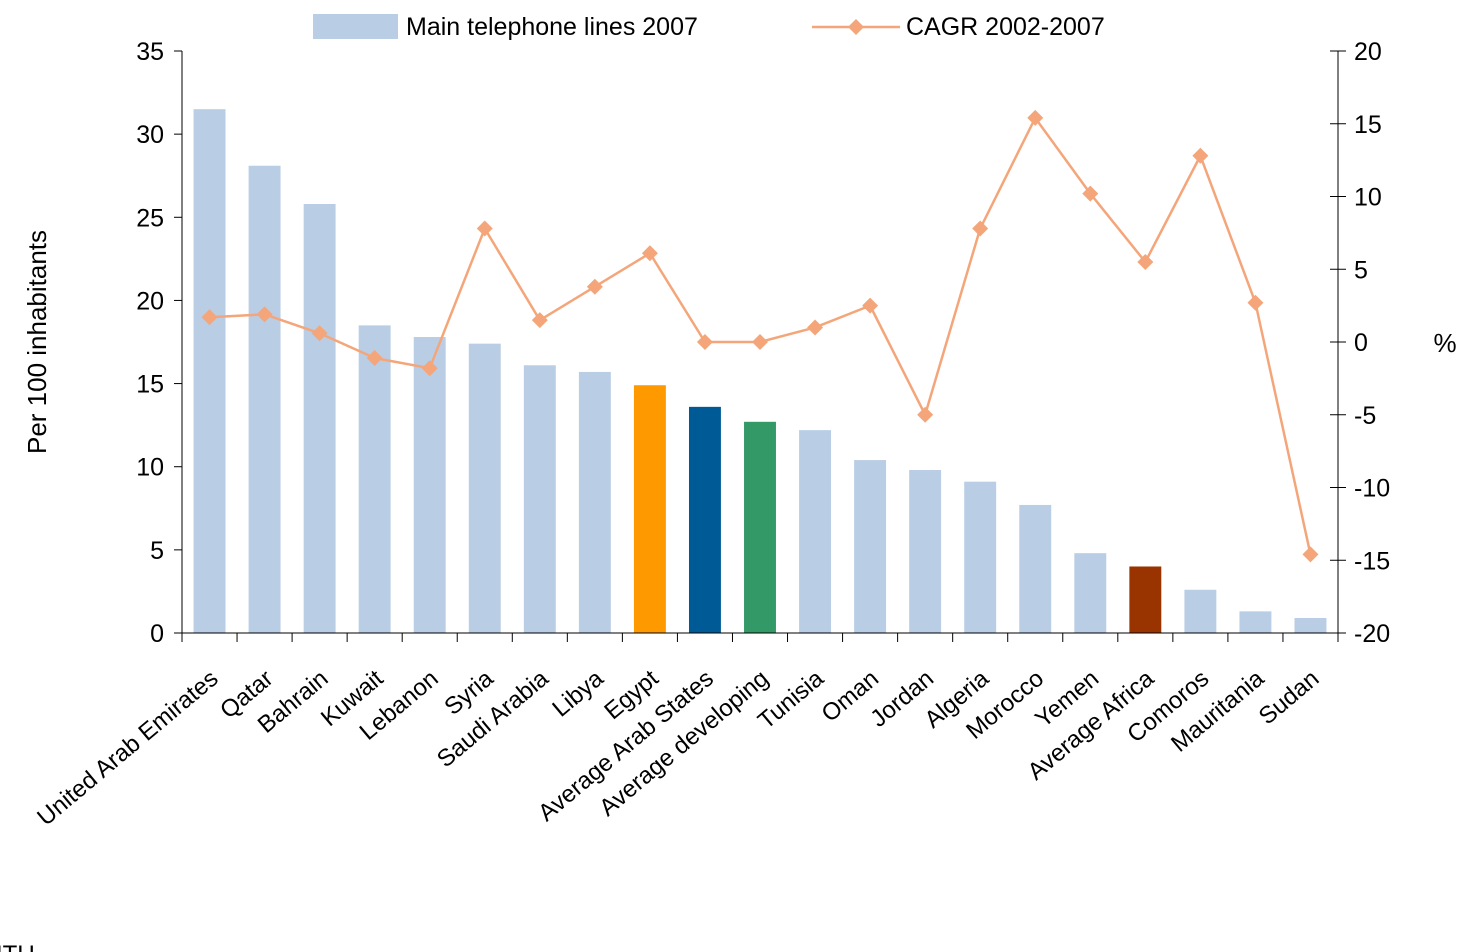 This screenshot has width=1468, height=952. Describe the element at coordinates (1444, 343) in the screenshot. I see `right-axis-title: %` at that location.